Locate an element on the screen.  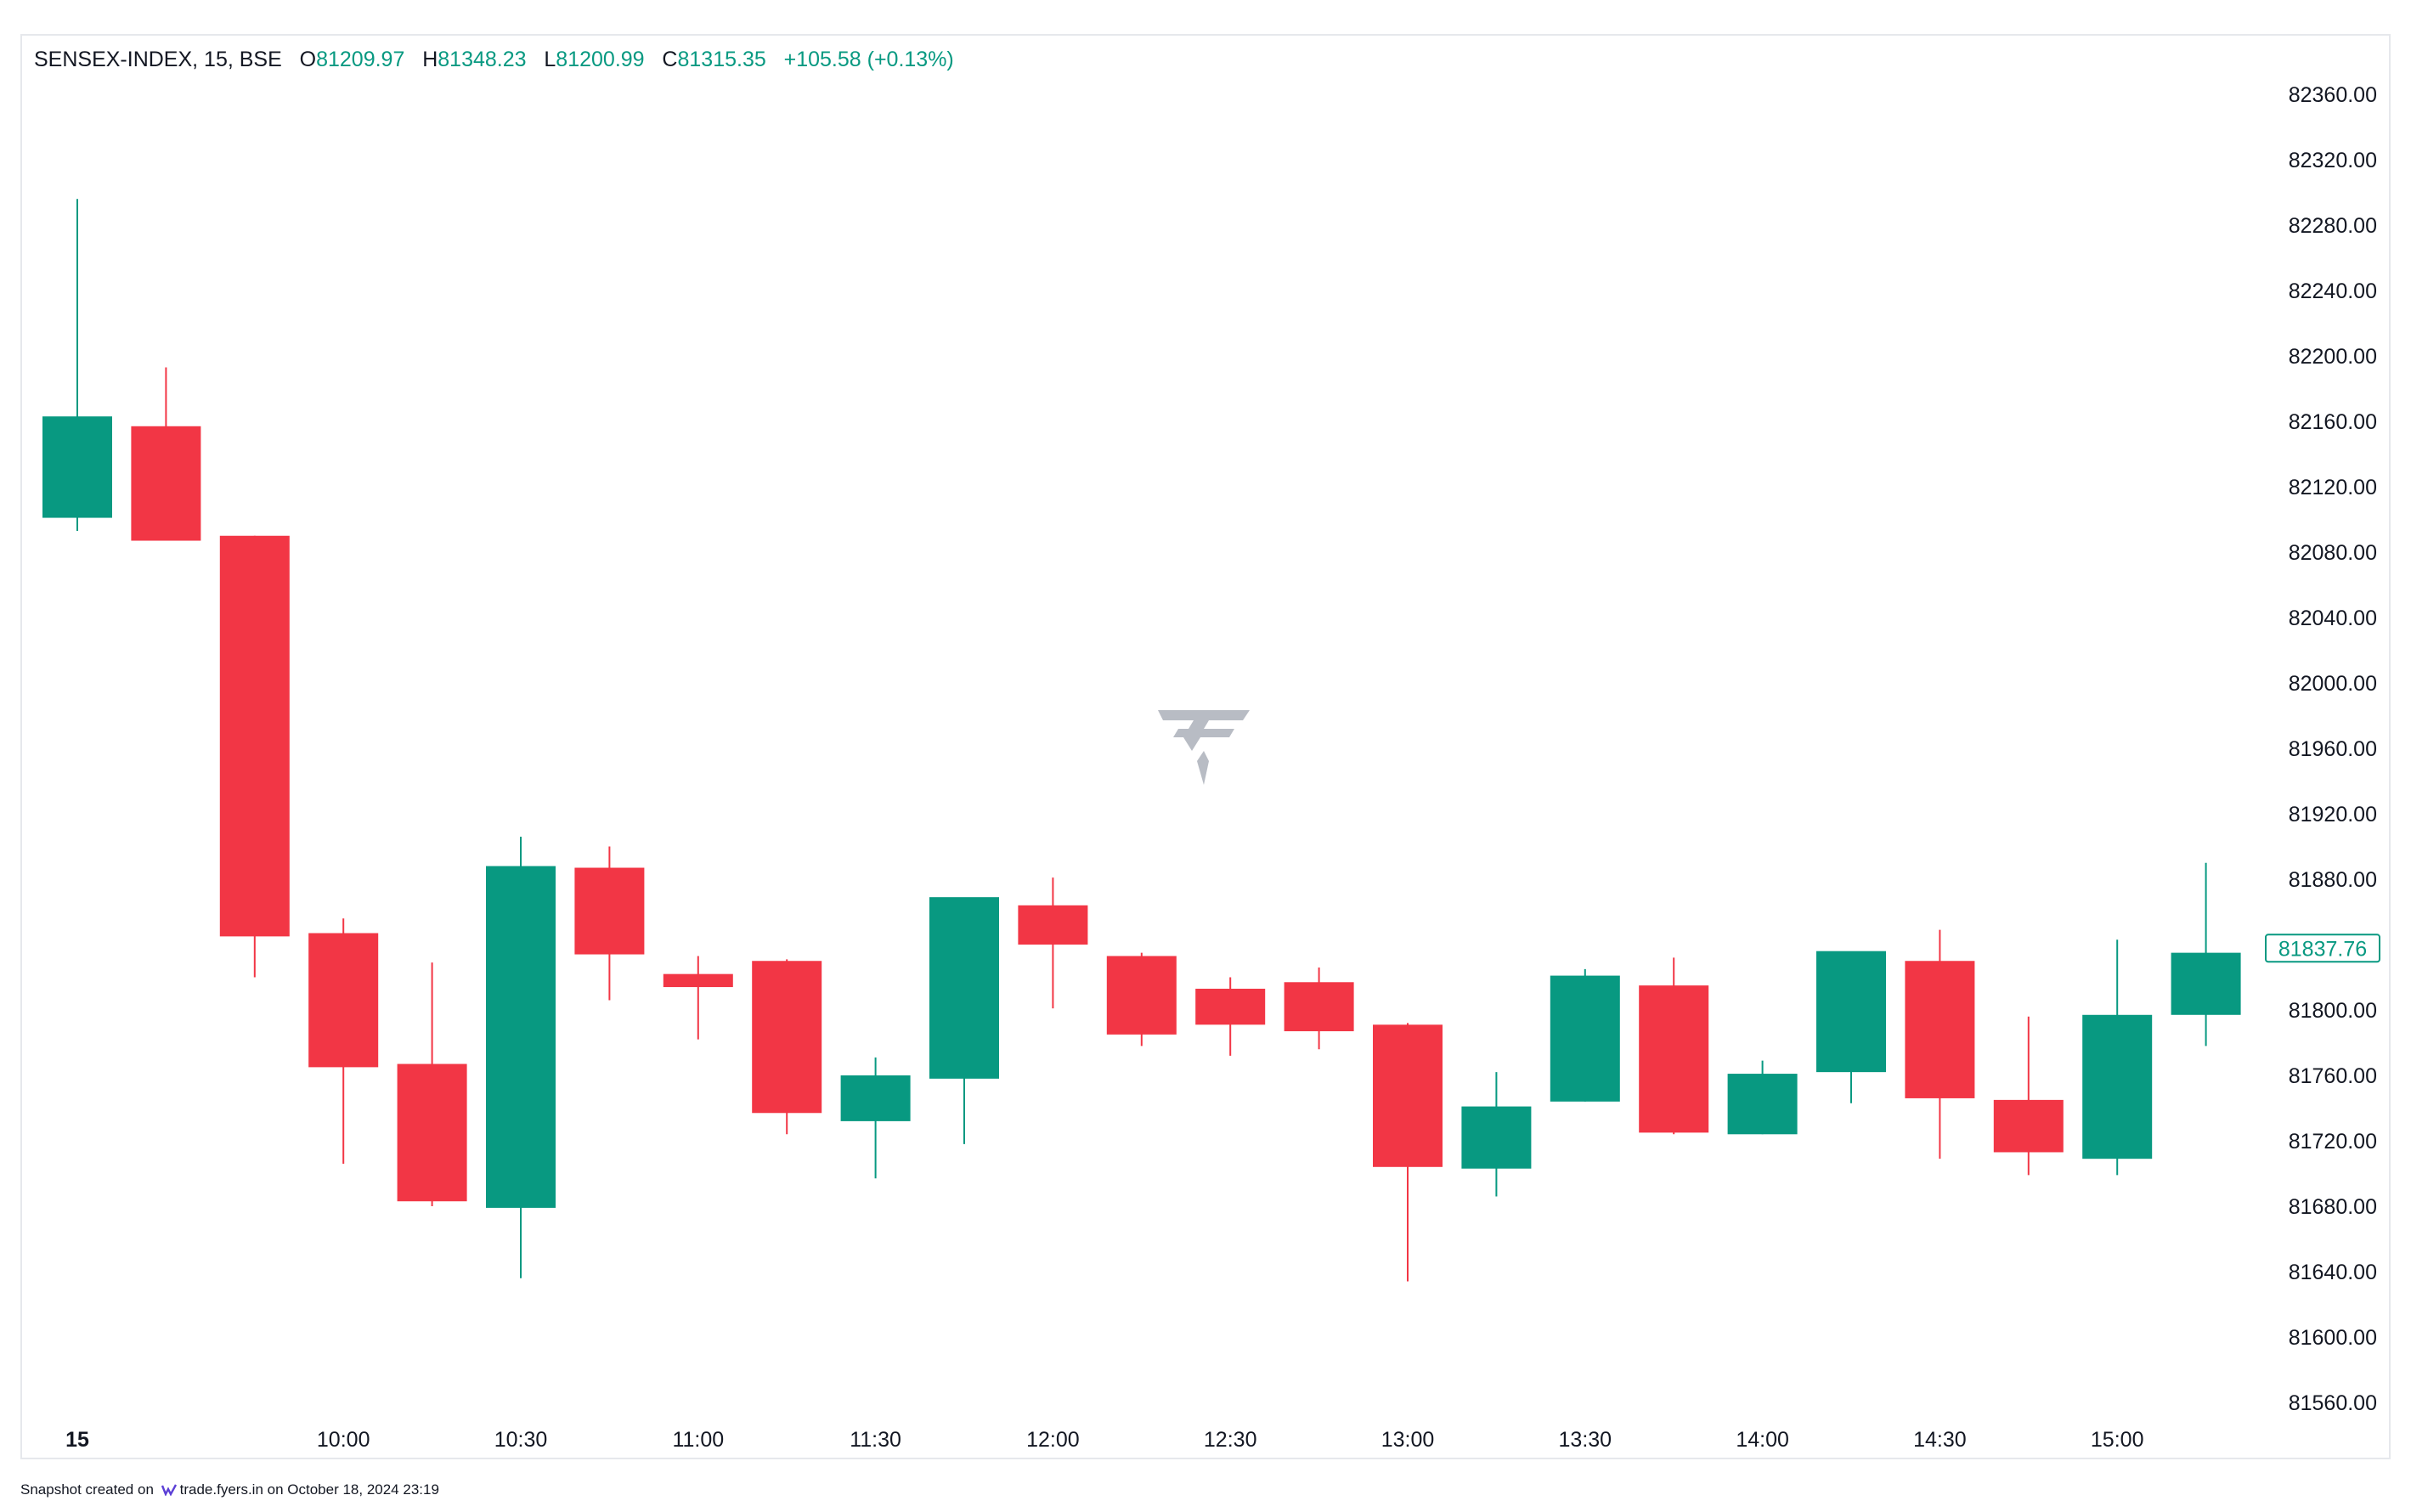
y-tick-label: 82200.00 is located at coordinates (2333, 357).